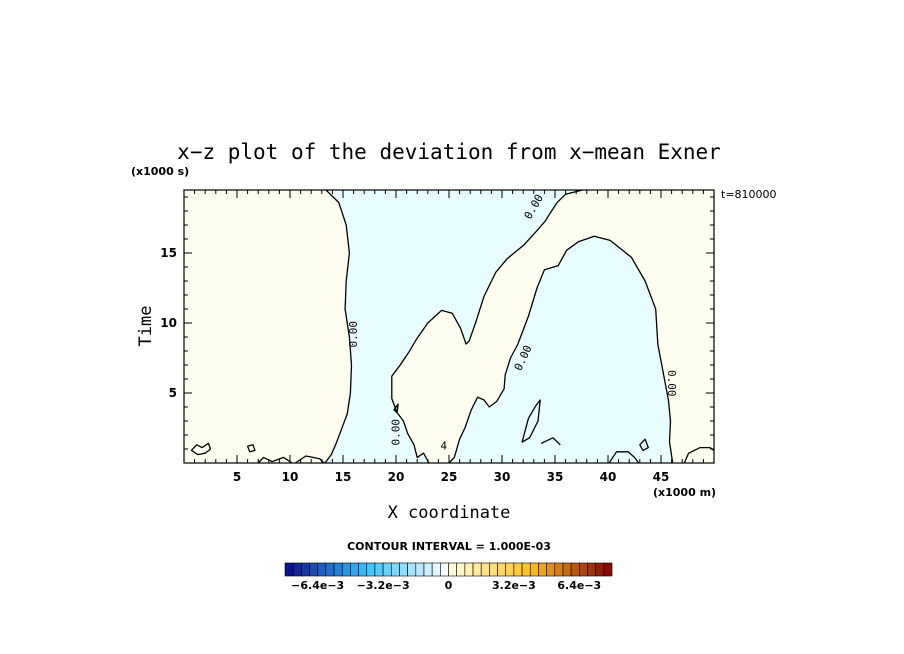 The width and height of the screenshot is (904, 654). I want to click on x-tick-label: 30, so click(502, 477).